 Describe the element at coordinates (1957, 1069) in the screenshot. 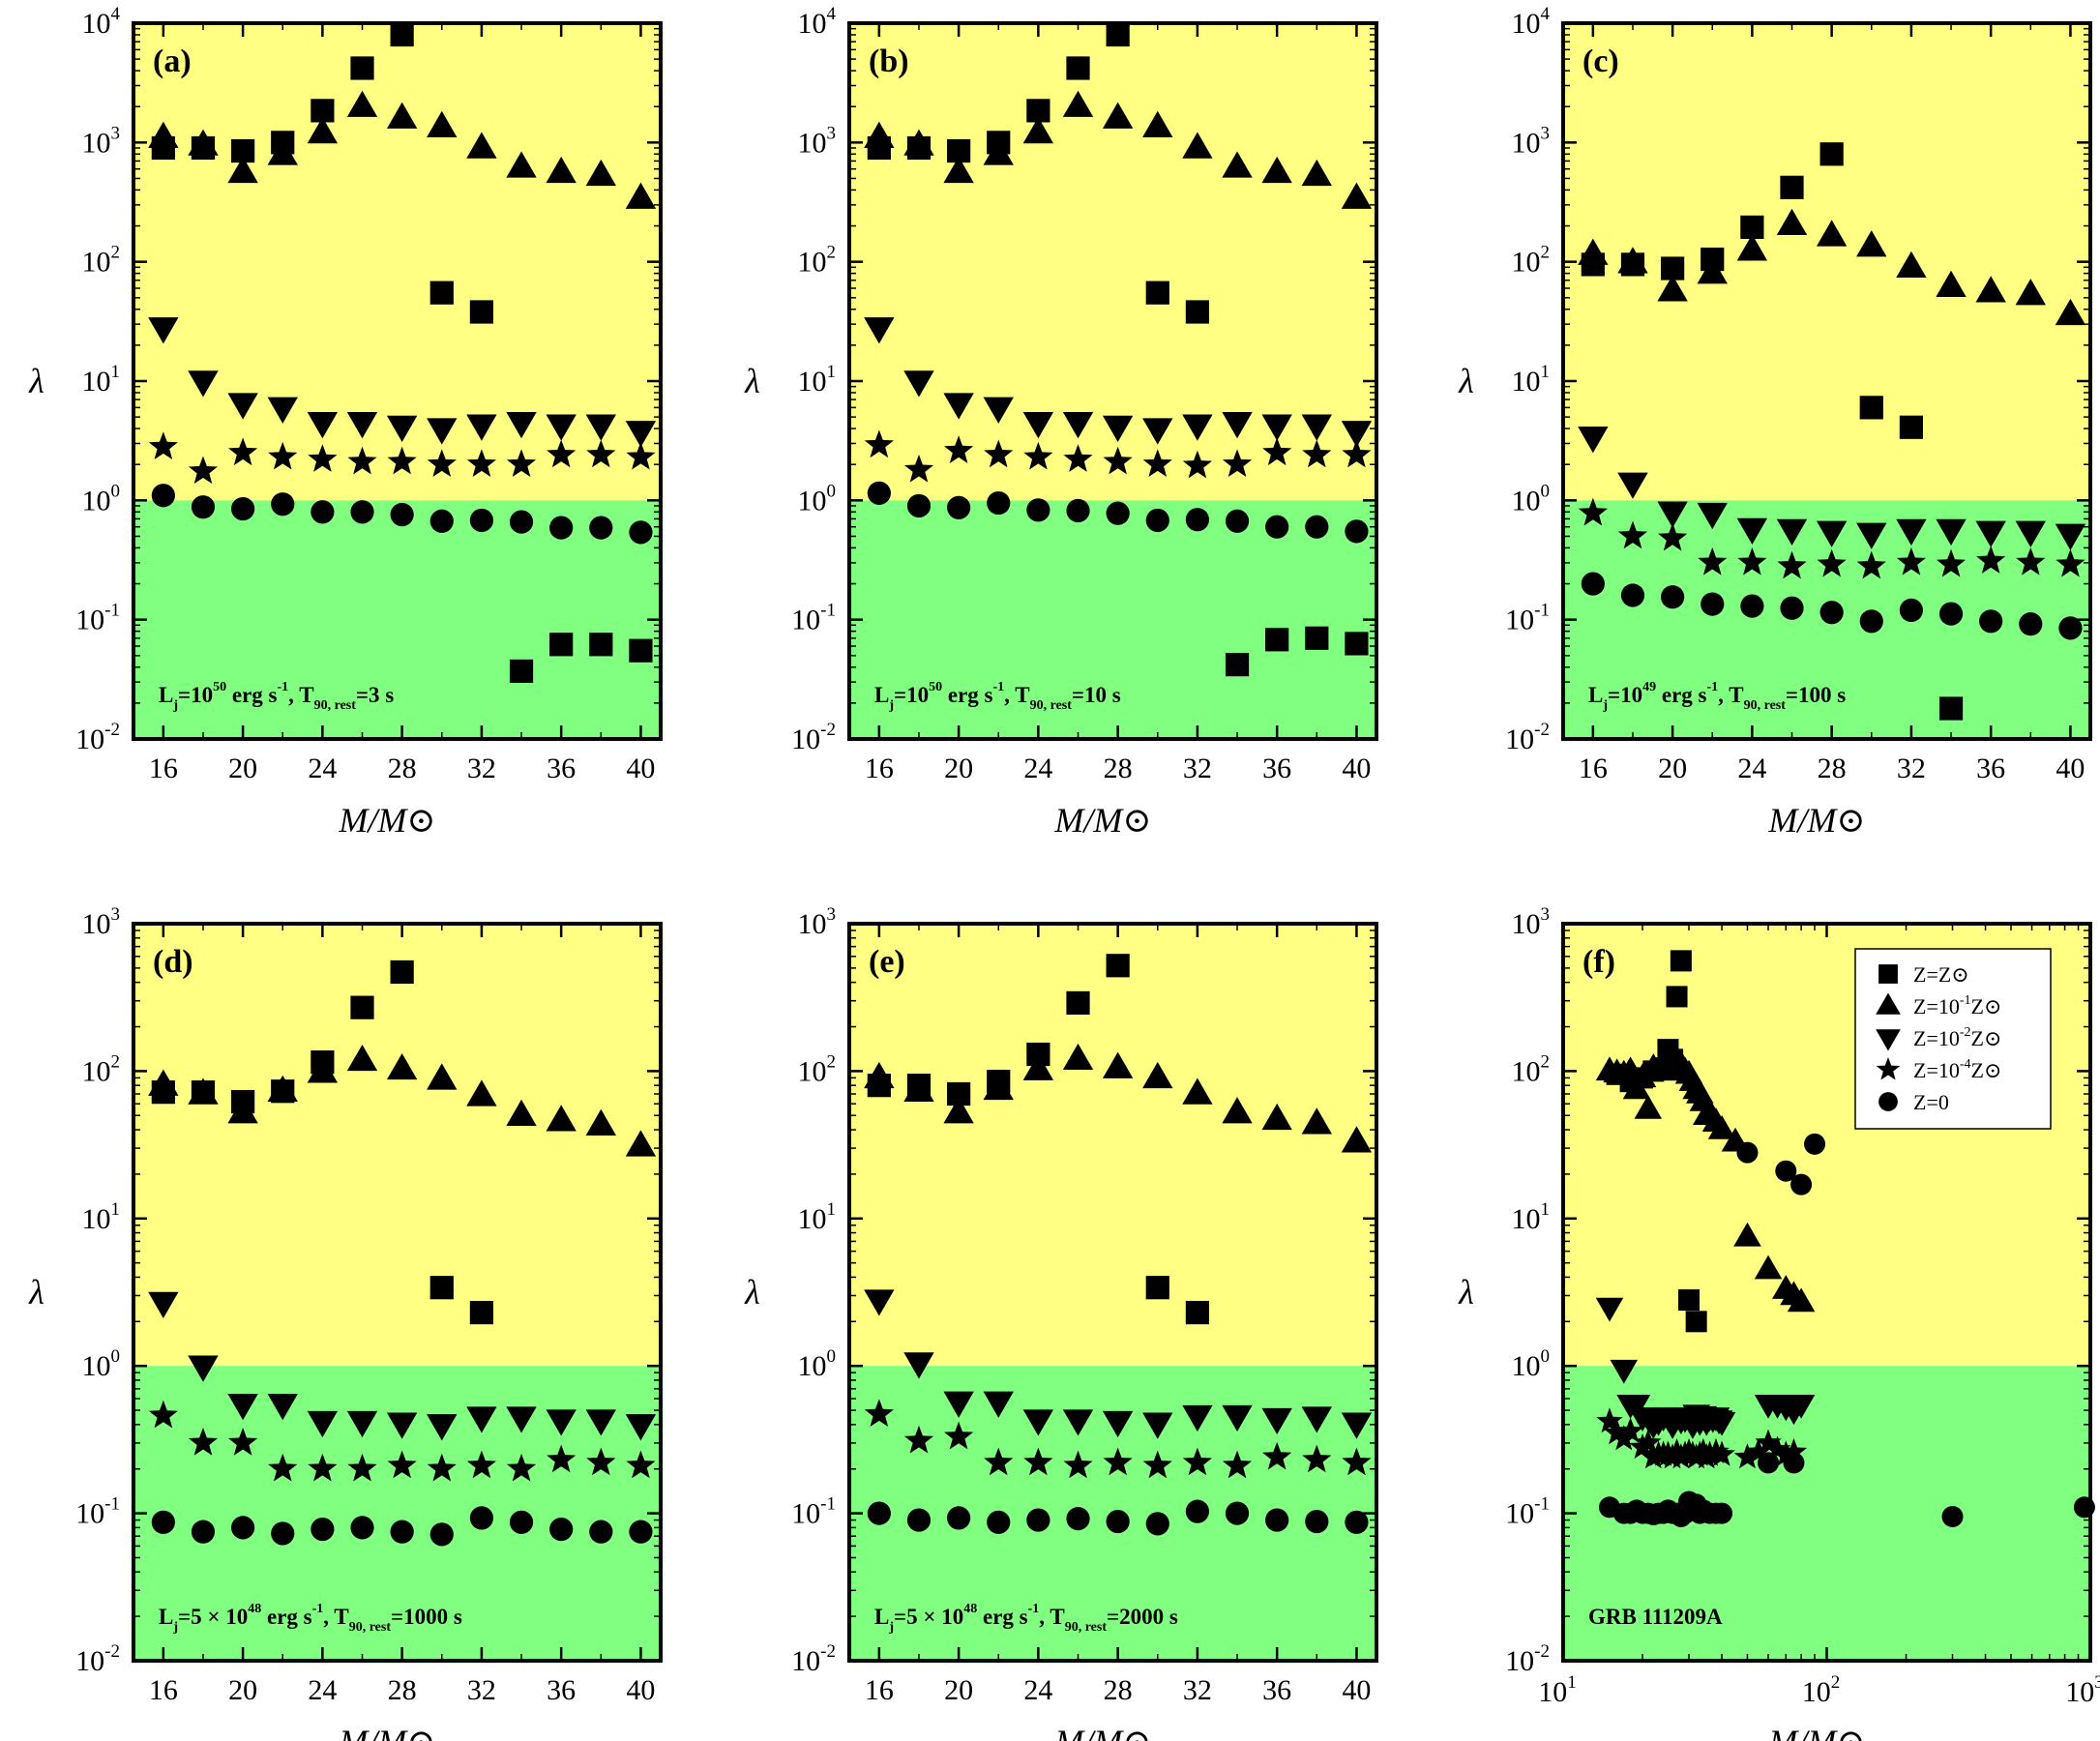

I see `legend-label: Z=10-4Z⊙` at that location.